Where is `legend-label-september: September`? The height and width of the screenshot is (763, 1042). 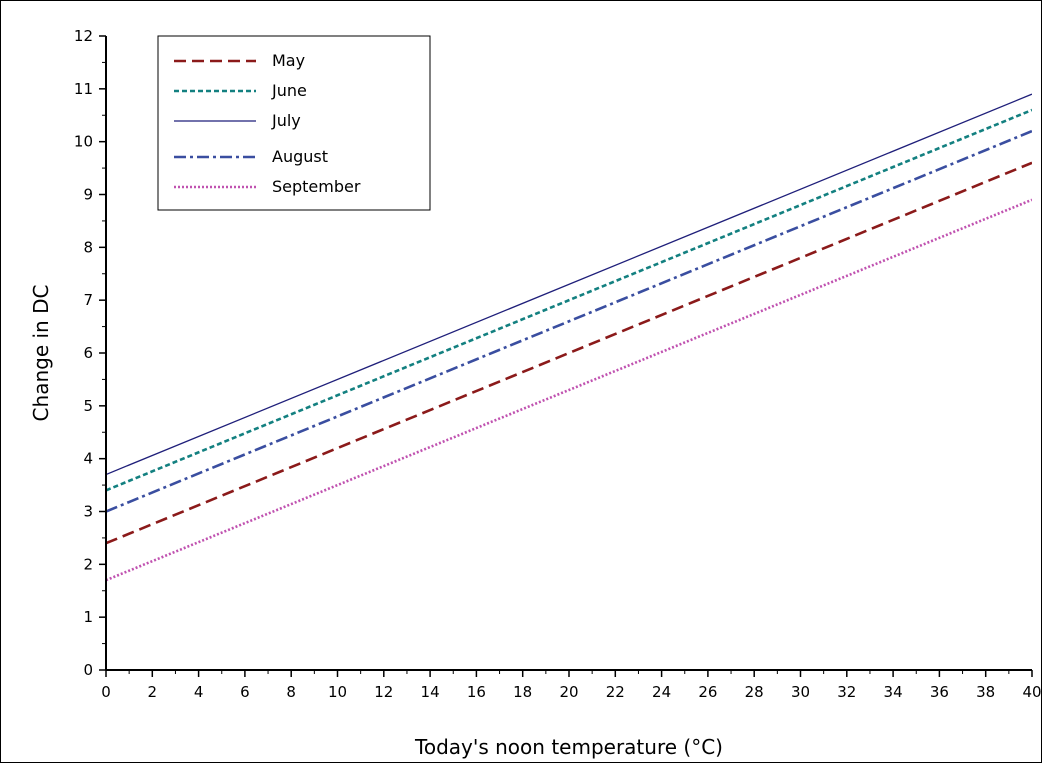
legend-label-september: September is located at coordinates (316, 186).